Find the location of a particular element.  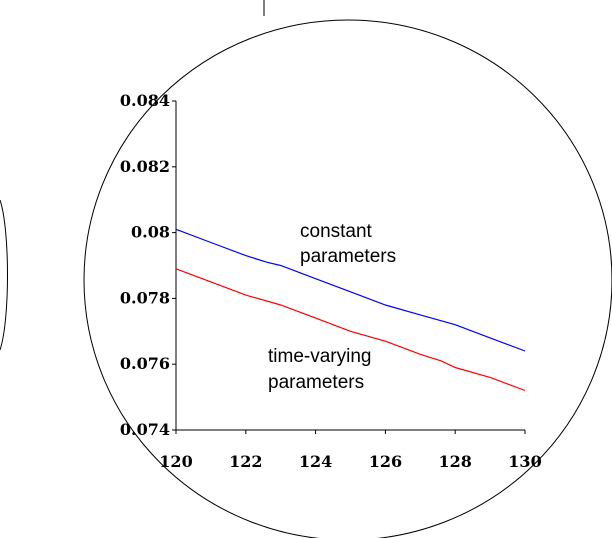

x-tick-label: 128 is located at coordinates (454, 461).